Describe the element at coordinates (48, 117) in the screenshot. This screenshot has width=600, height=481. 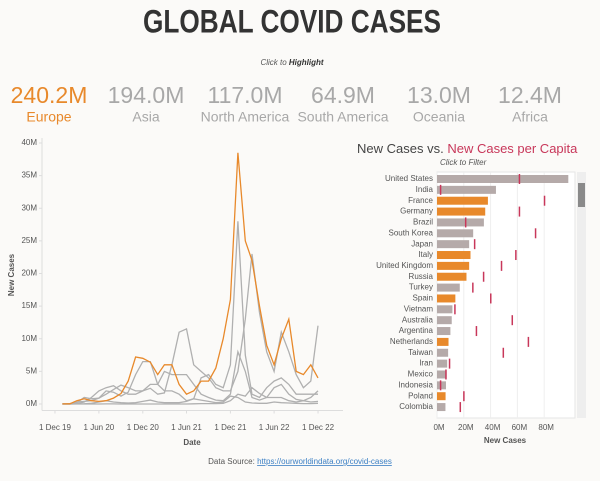
I see `kpi-label: Europe` at that location.